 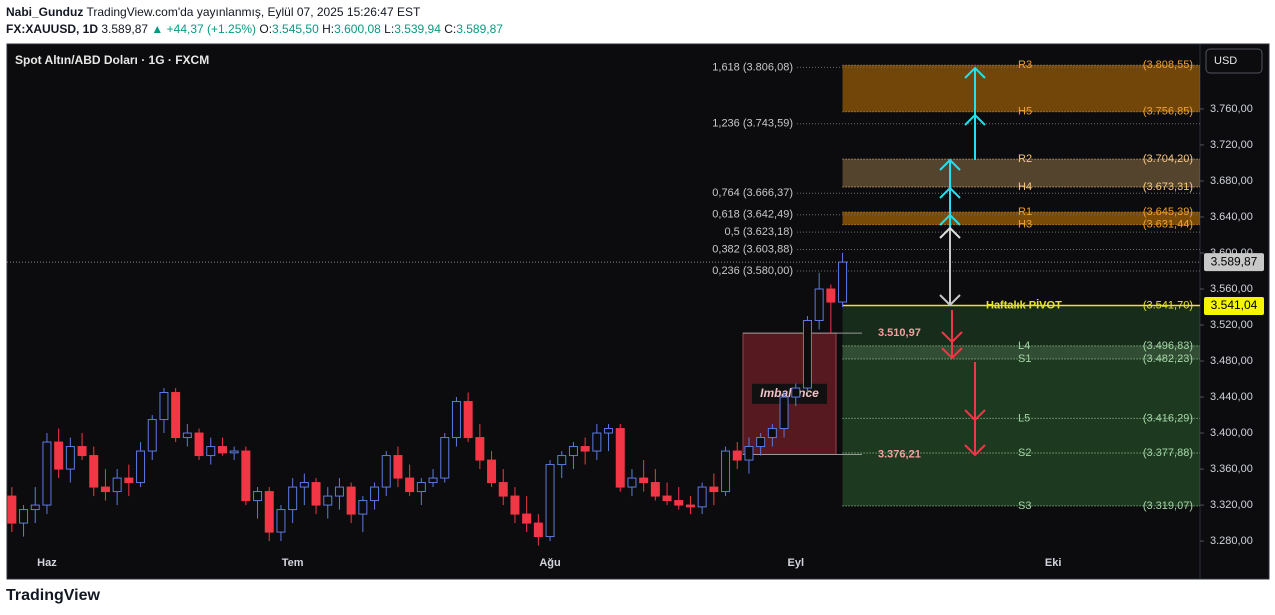 What do you see at coordinates (1231, 397) in the screenshot?
I see `y-tick-label: 3.440,00` at bounding box center [1231, 397].